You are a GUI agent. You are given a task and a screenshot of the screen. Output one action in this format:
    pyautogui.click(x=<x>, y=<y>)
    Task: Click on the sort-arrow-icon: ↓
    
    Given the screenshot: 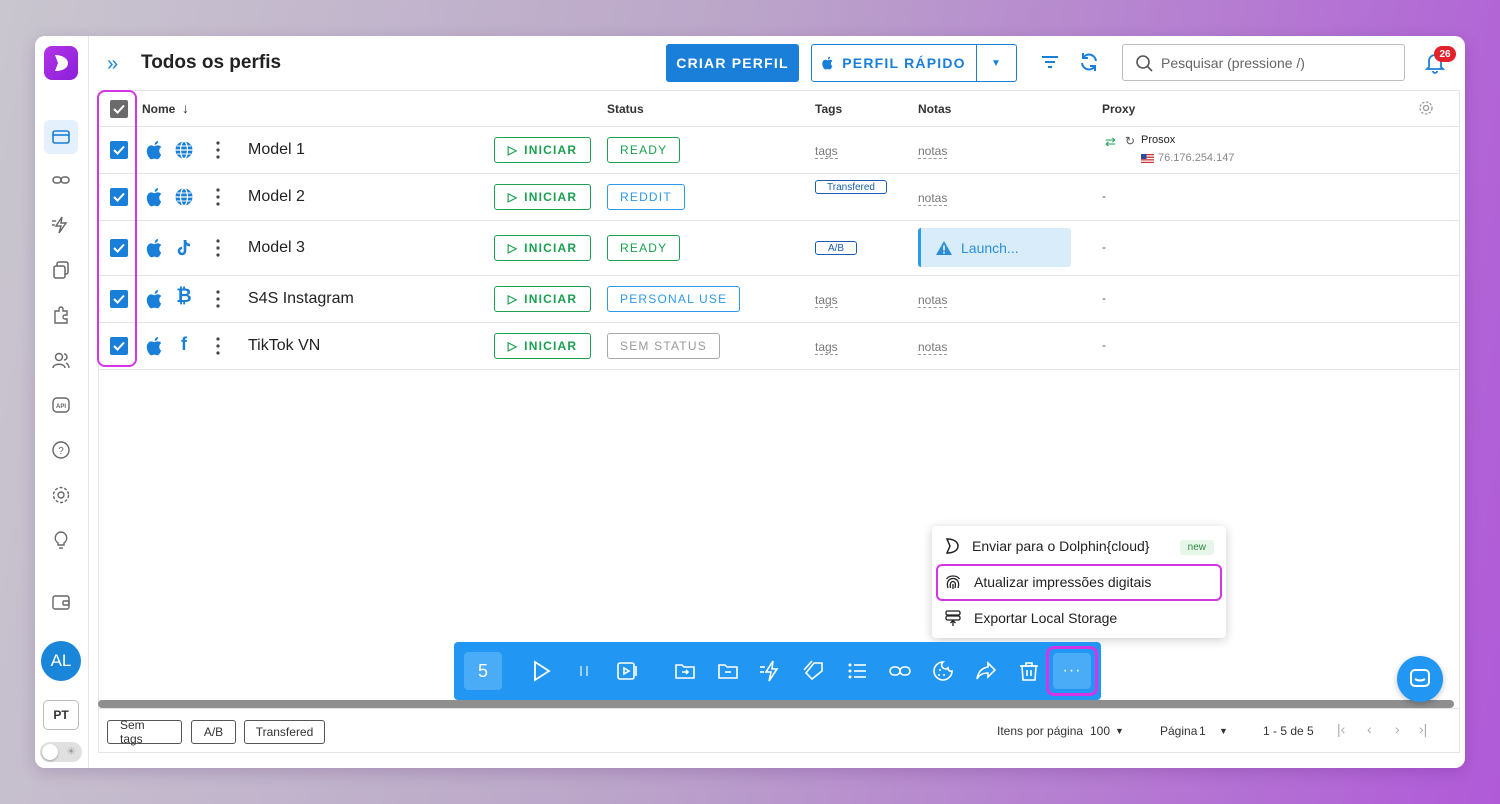 What is the action you would take?
    pyautogui.click(x=185, y=108)
    